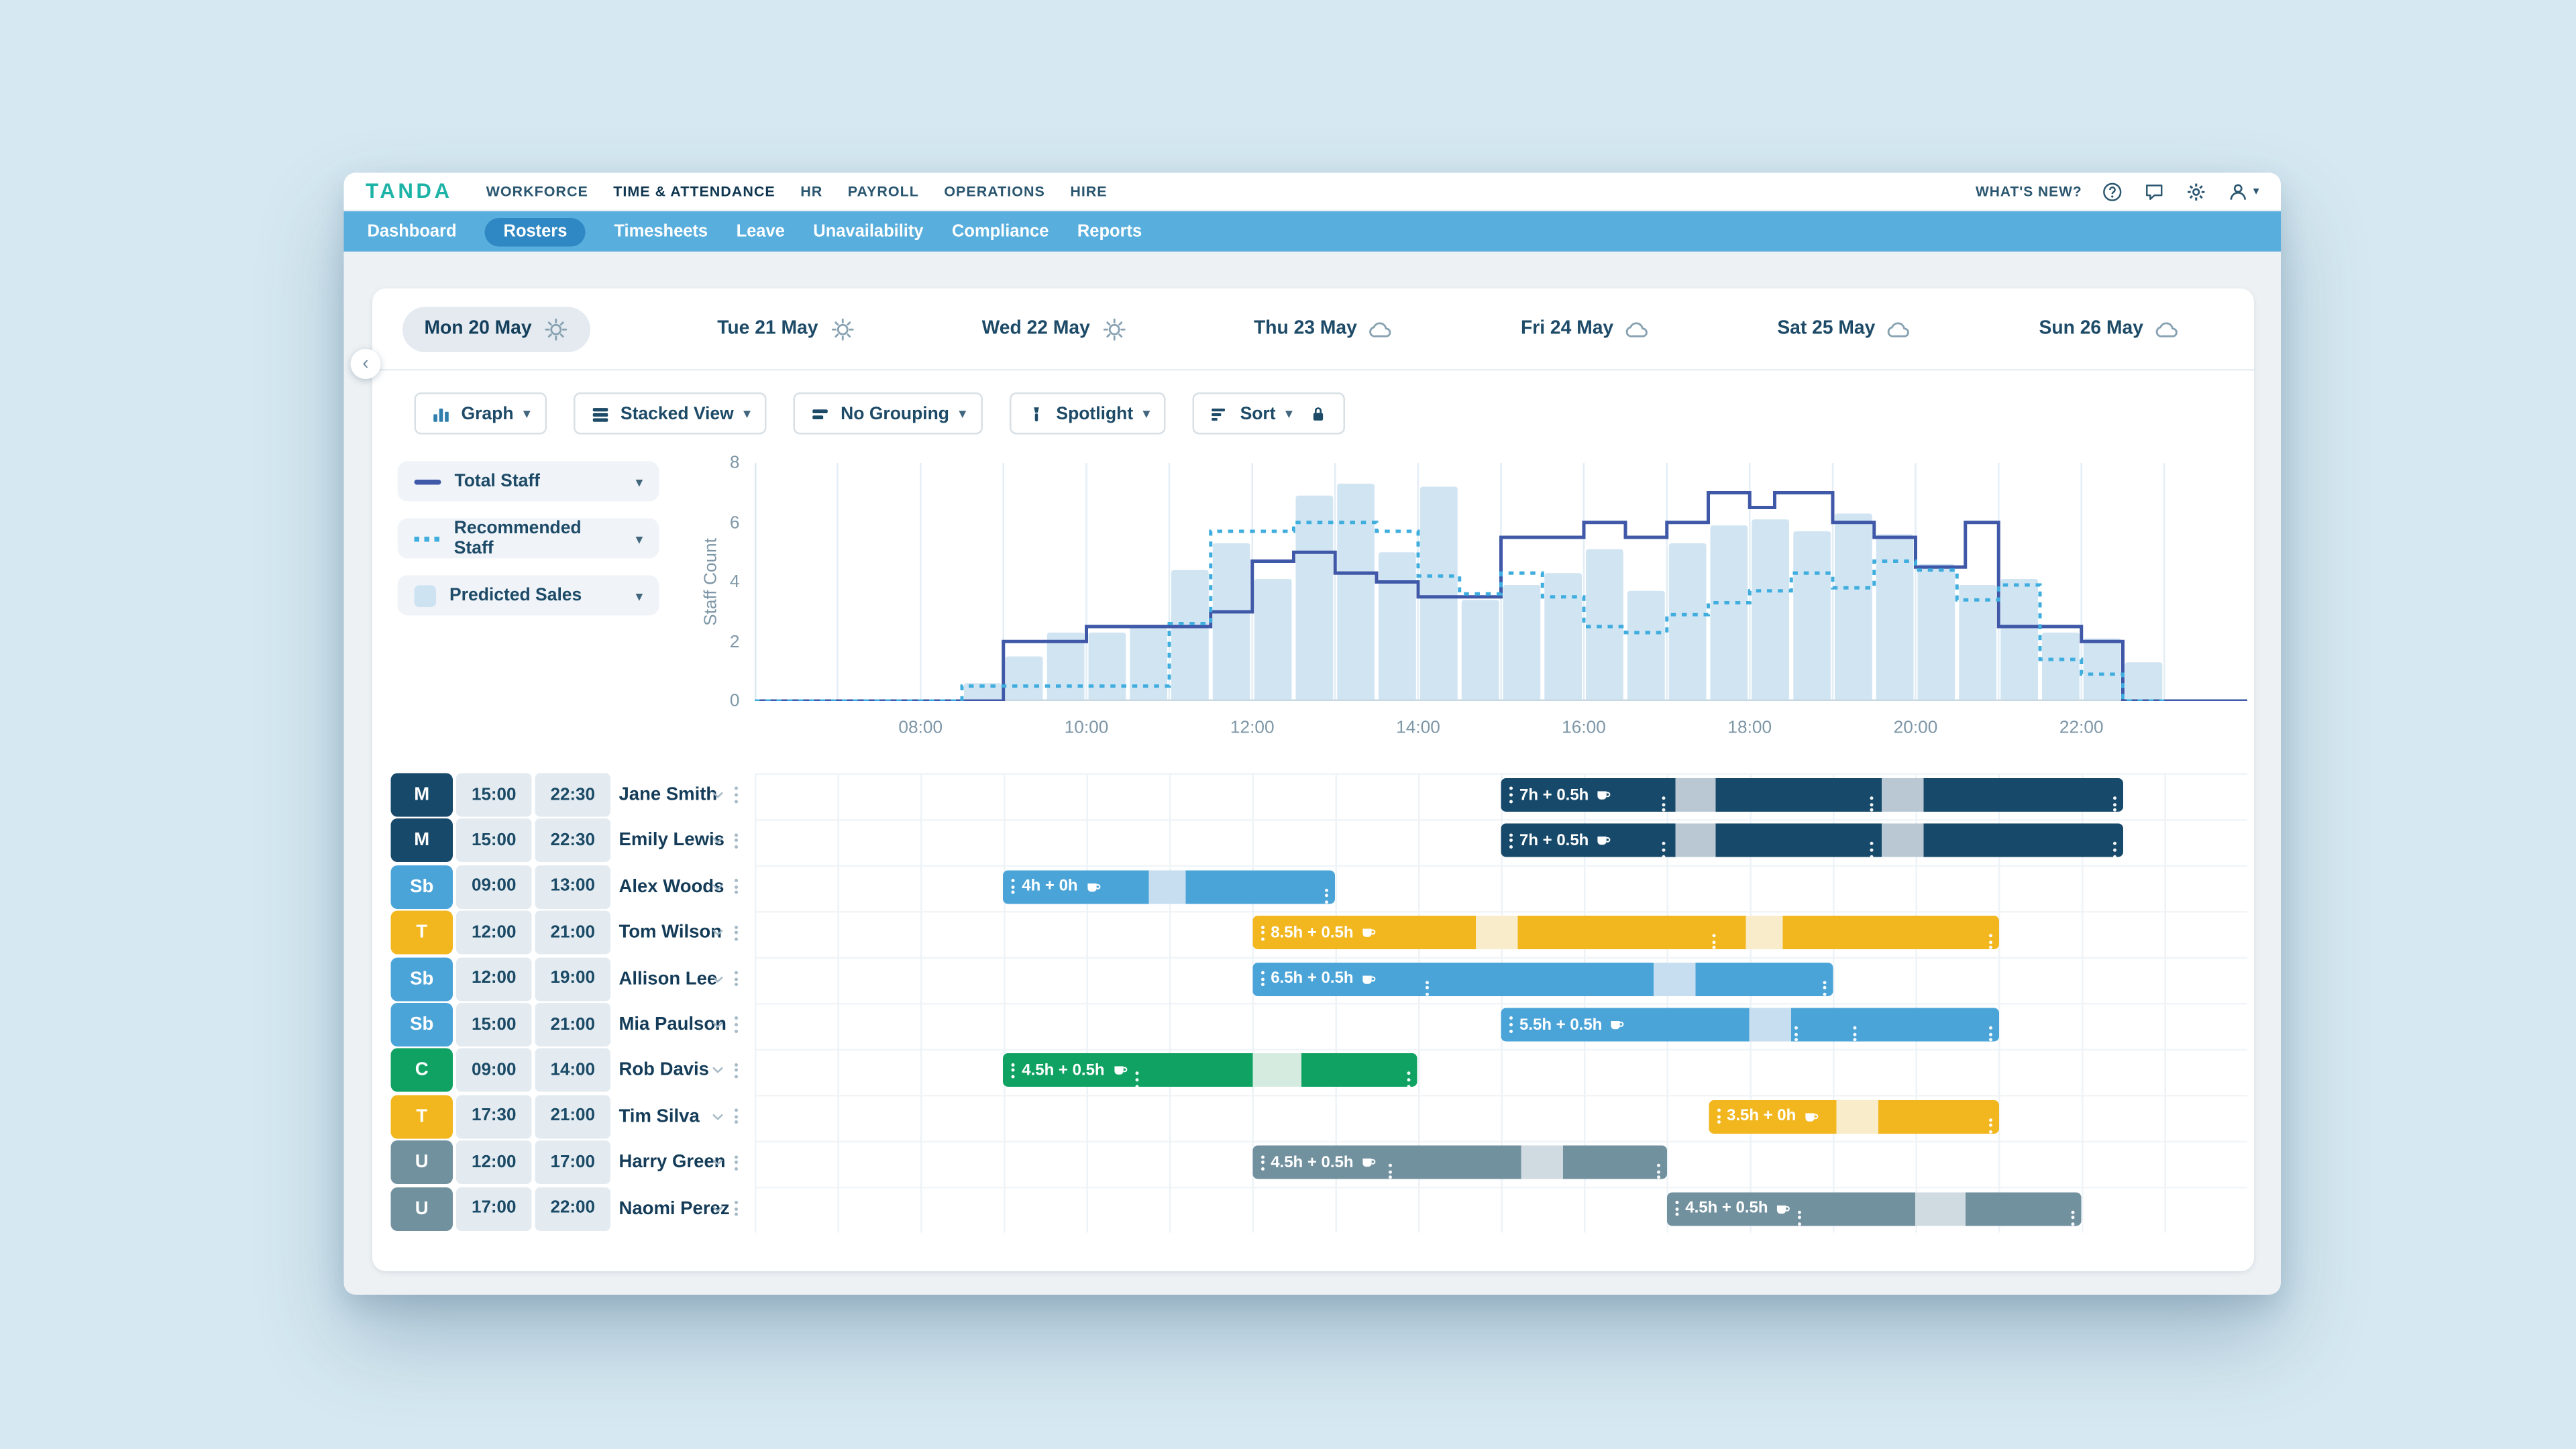 This screenshot has width=2576, height=1449. Describe the element at coordinates (1625, 933) in the screenshot. I see `shift-bar: 8.5h + 0.5h` at that location.